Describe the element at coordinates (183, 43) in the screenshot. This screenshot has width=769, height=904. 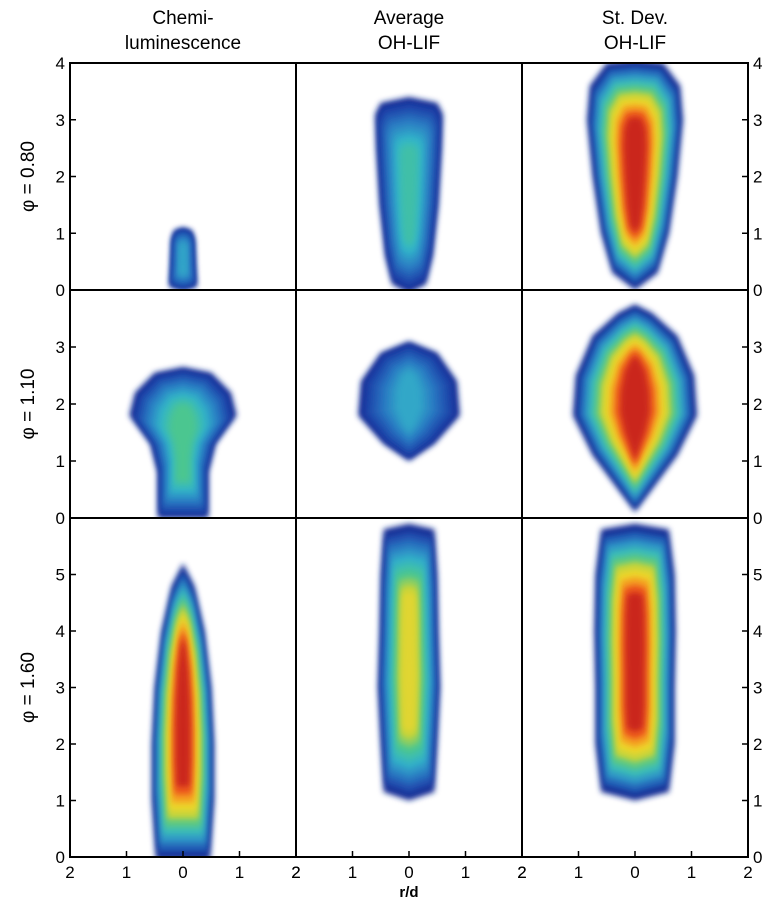
I see `column-title: luminescence` at that location.